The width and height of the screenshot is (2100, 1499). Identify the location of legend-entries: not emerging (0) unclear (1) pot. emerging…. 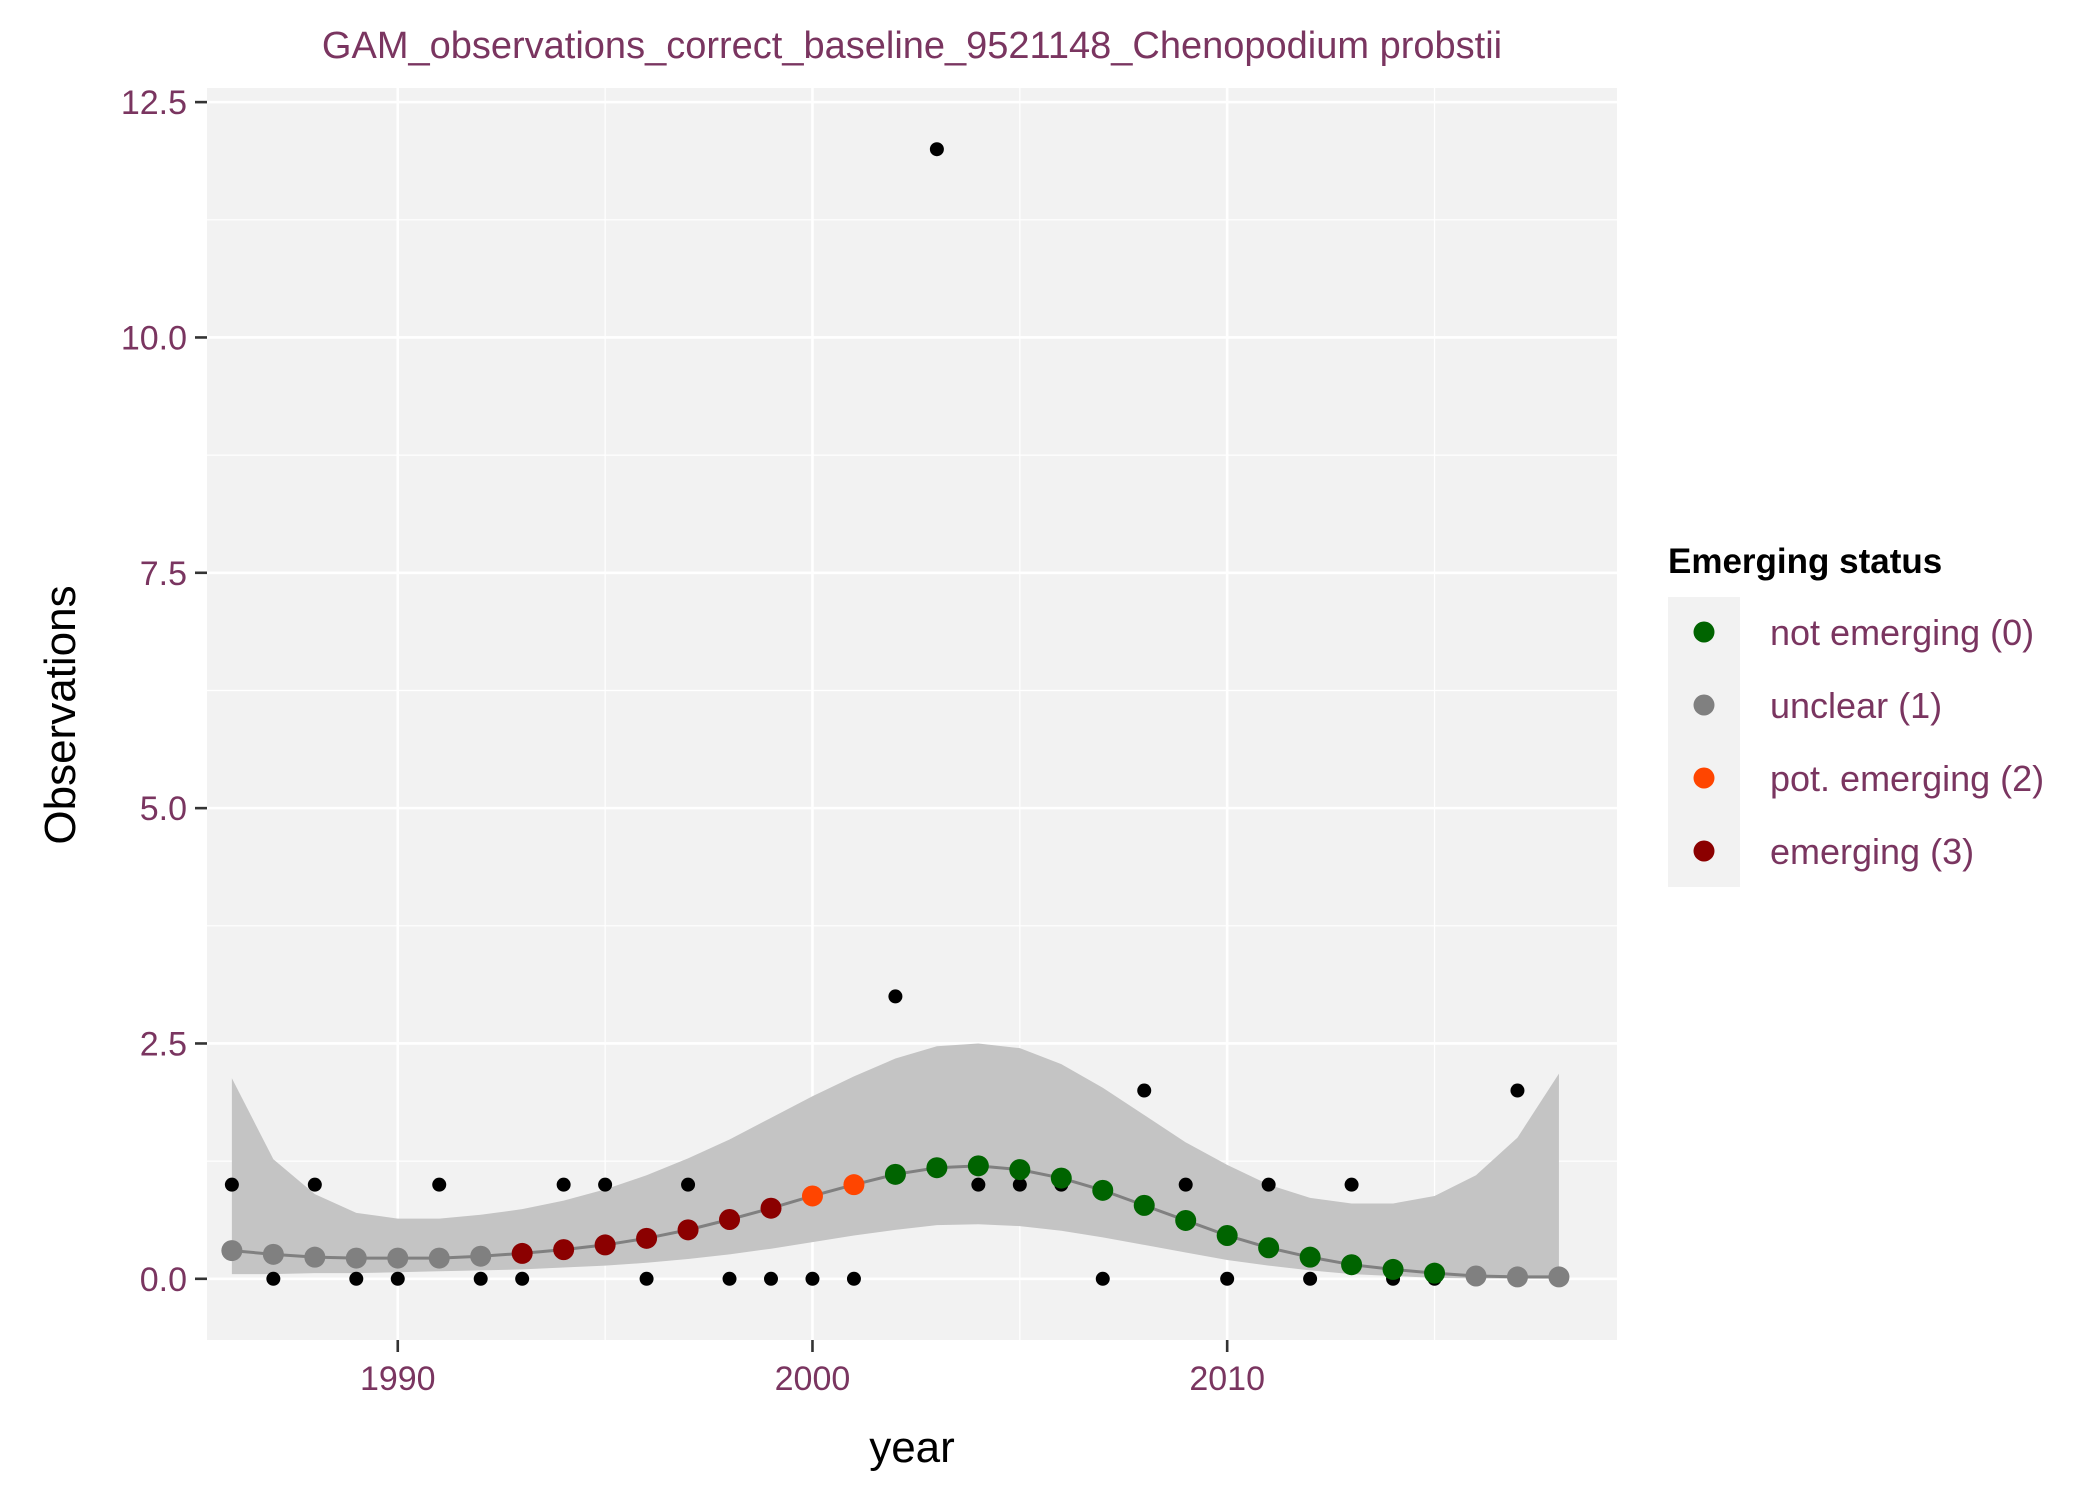
(1868, 742).